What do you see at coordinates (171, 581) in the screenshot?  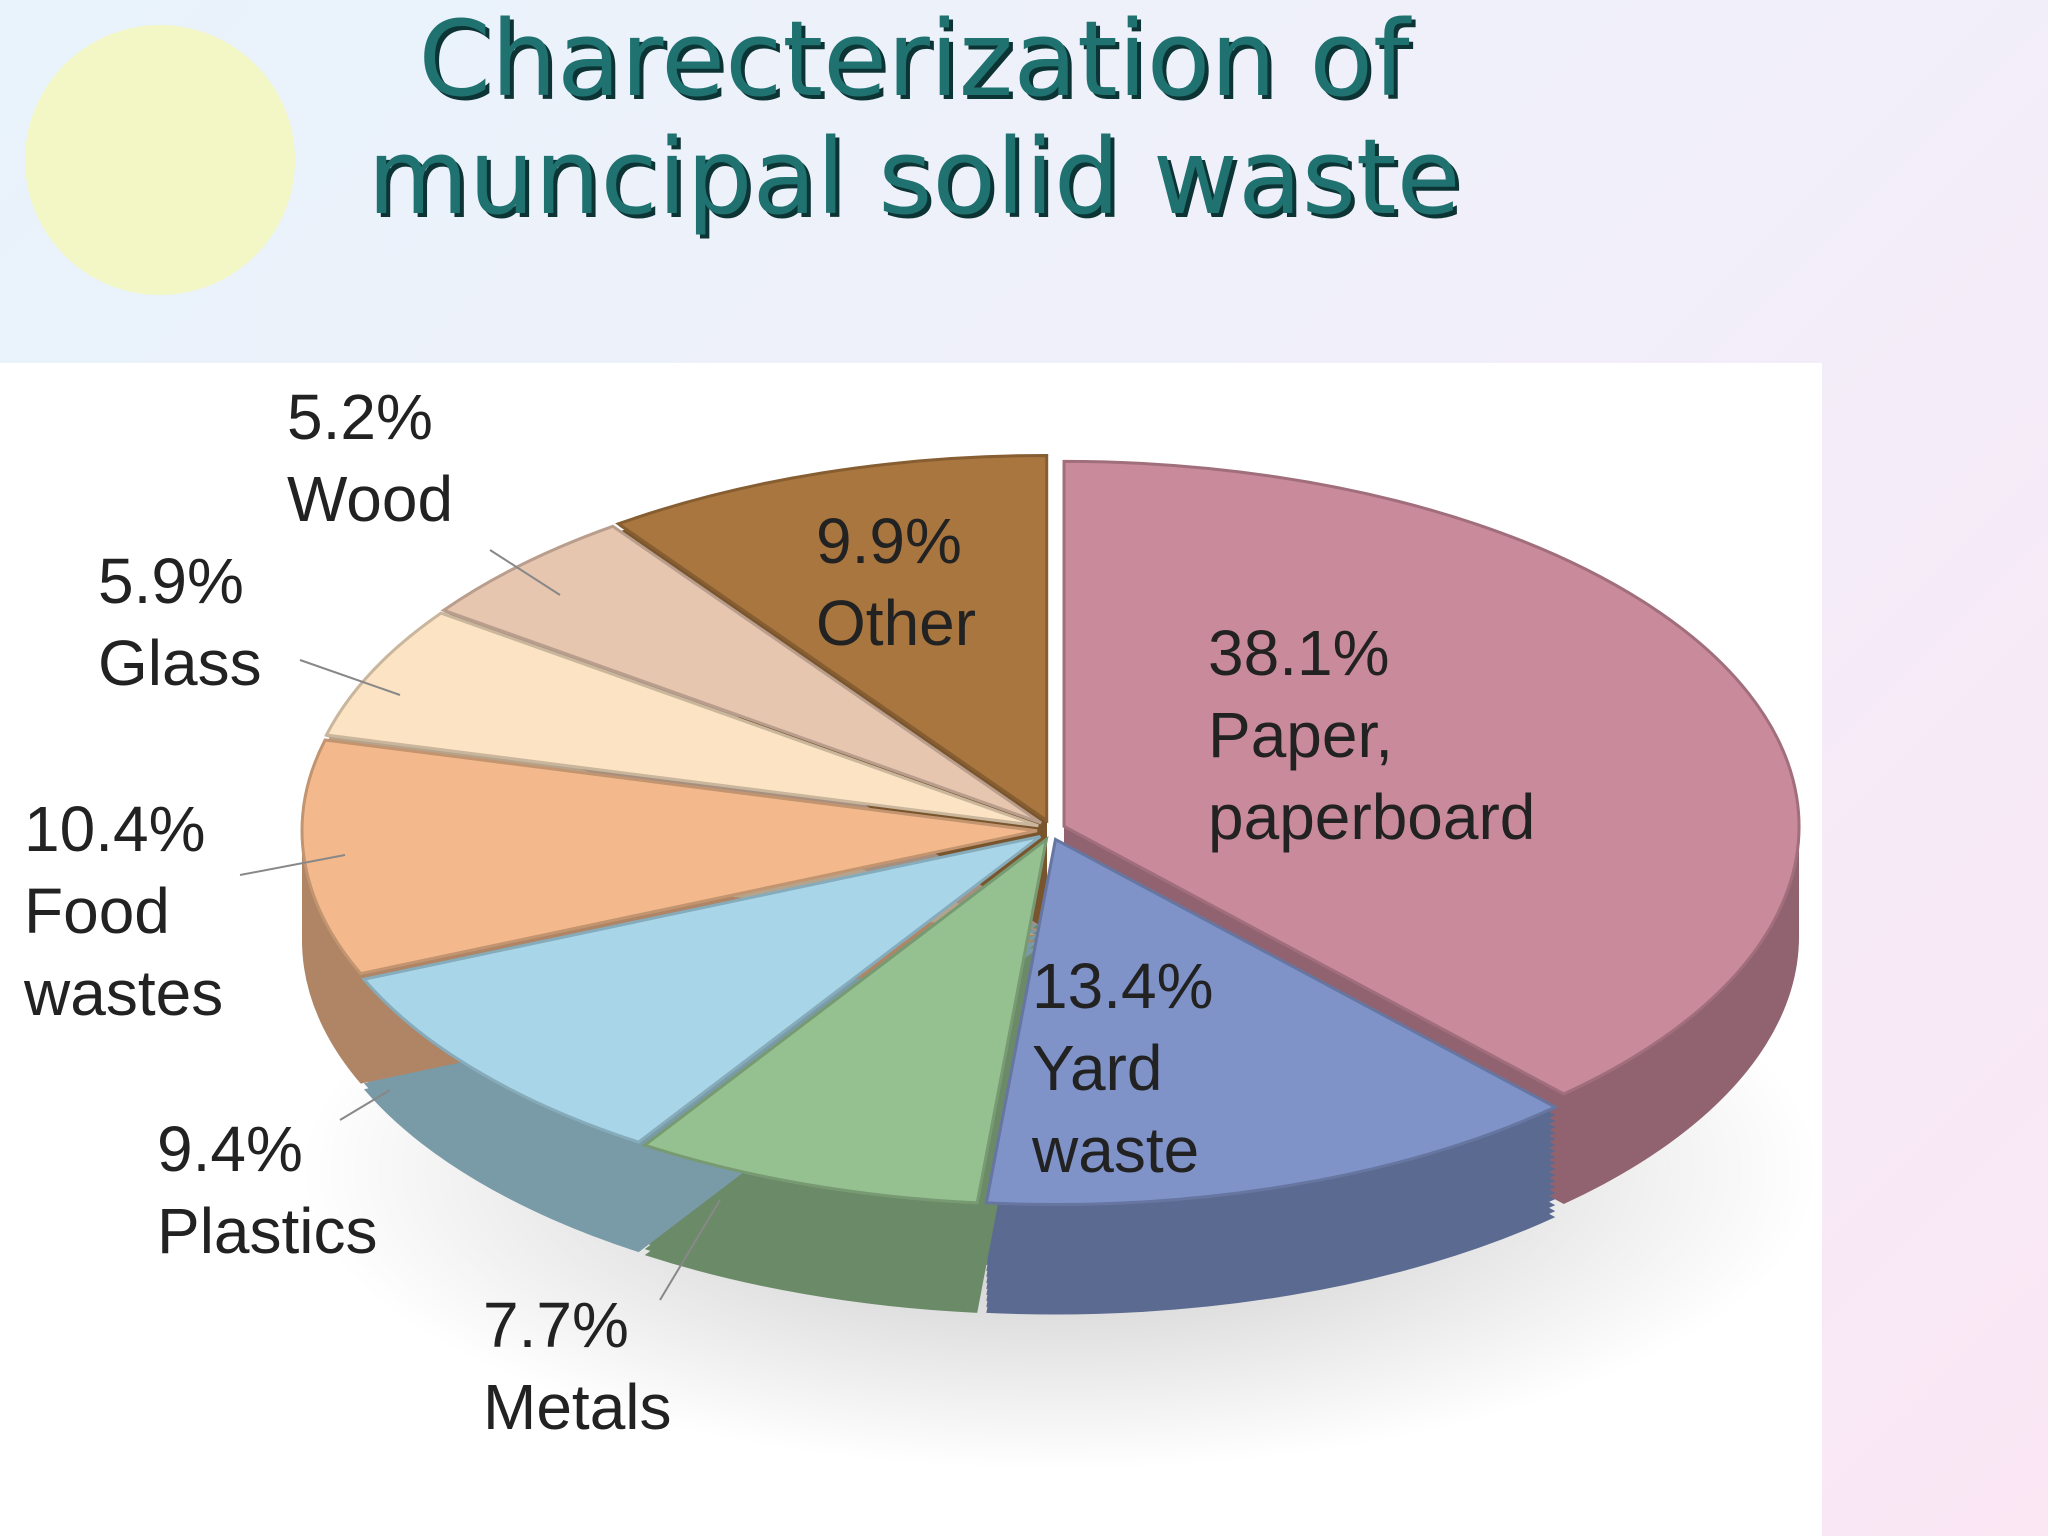 I see `value-label: 5.9%` at bounding box center [171, 581].